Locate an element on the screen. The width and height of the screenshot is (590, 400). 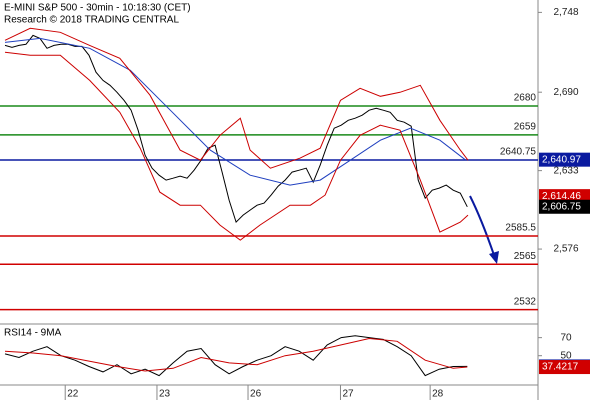
level-label: 2585.5 is located at coordinates (520, 228).